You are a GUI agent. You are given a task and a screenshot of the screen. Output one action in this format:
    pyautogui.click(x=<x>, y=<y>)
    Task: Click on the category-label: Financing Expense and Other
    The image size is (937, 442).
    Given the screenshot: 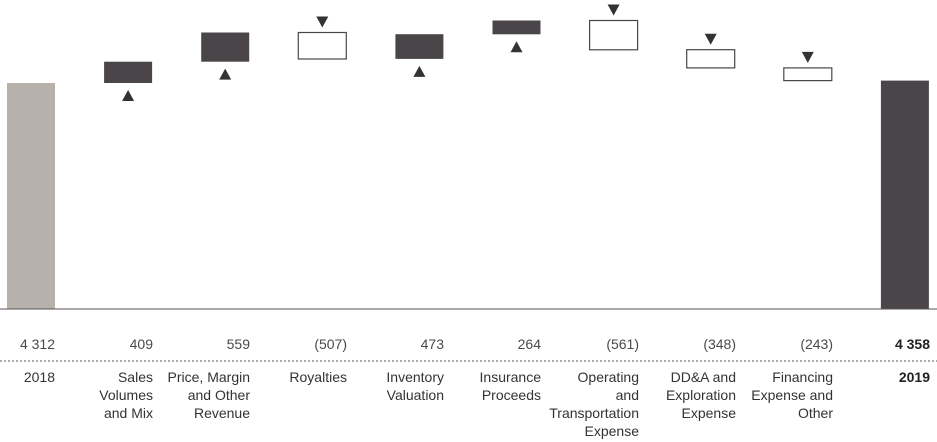 What is the action you would take?
    pyautogui.click(x=792, y=395)
    